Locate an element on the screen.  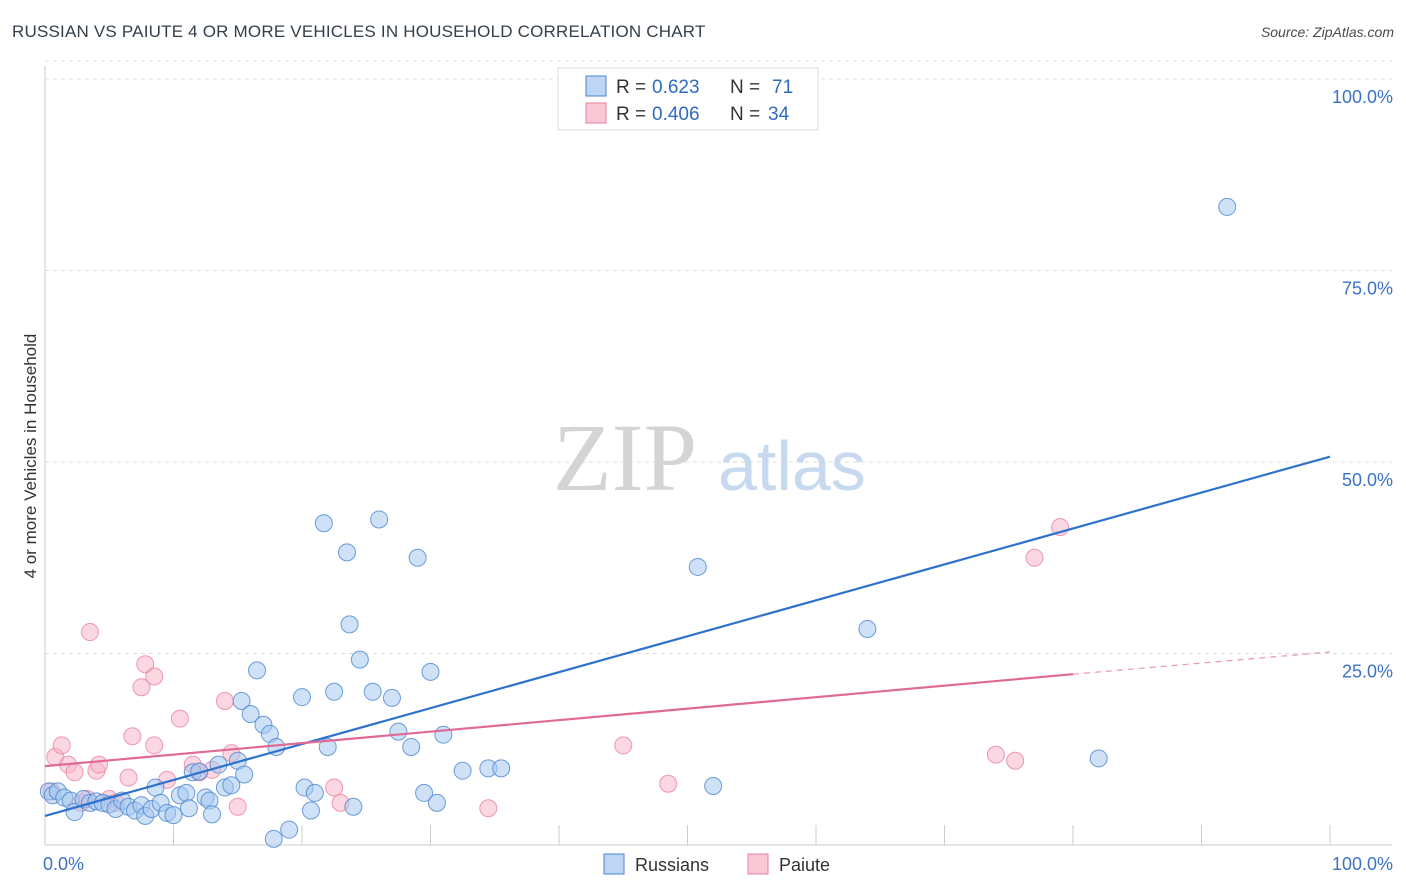
y-tick-label-1: 50.0% is located at coordinates (1367, 480).